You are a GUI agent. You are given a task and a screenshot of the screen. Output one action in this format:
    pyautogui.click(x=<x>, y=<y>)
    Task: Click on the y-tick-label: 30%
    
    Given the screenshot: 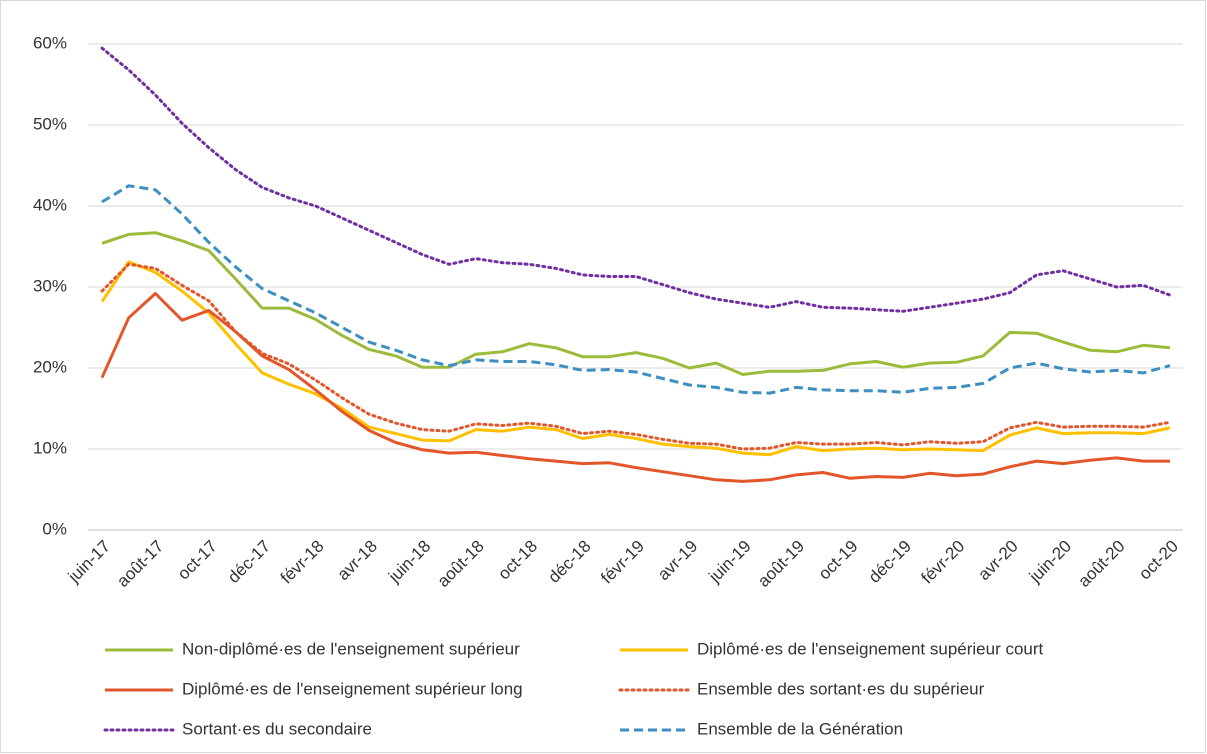 What is the action you would take?
    pyautogui.click(x=50, y=285)
    